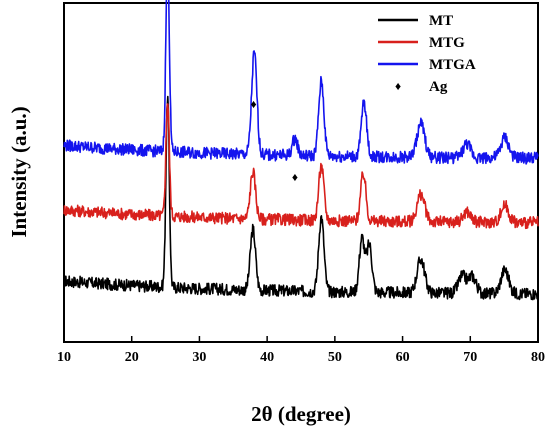  Describe the element at coordinates (335, 357) in the screenshot. I see `x-tick-label: 50` at that location.